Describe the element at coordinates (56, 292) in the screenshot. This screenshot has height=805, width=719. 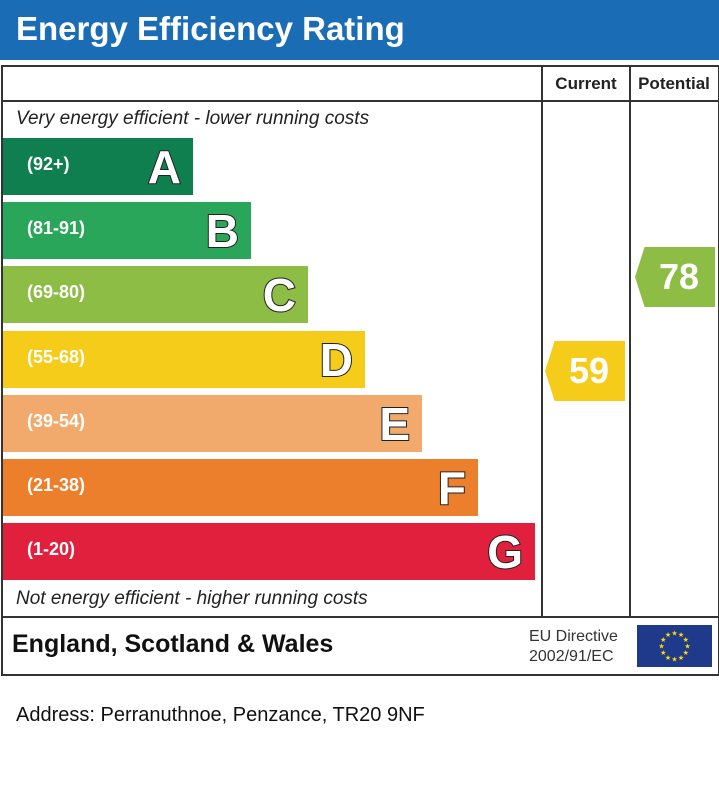
I see `band-range: (69-80)` at that location.